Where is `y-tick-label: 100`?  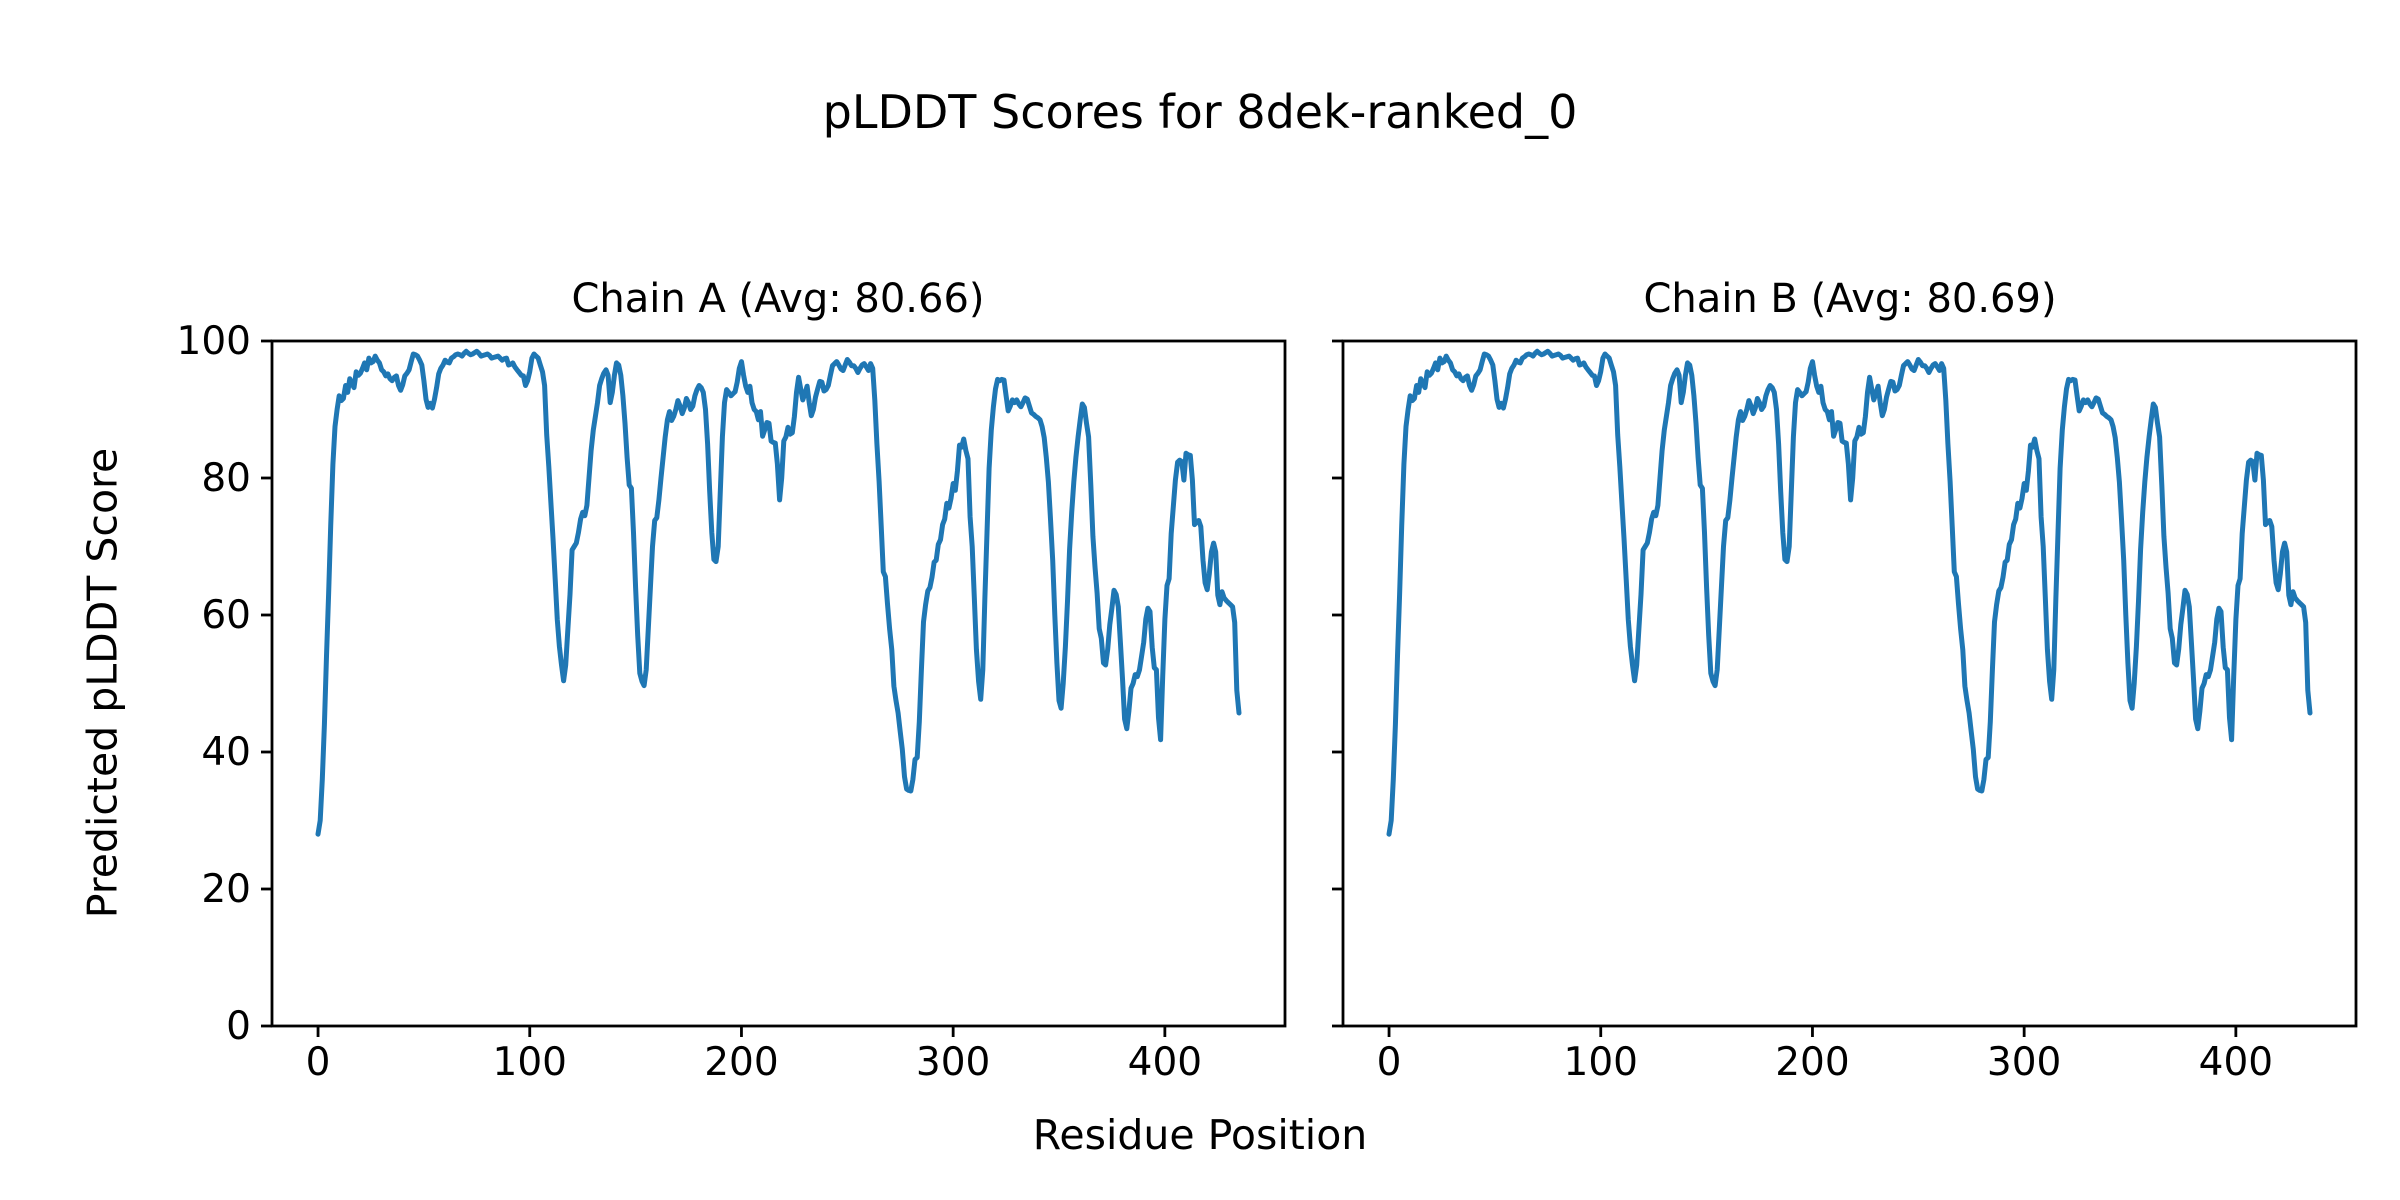 y-tick-label: 100 is located at coordinates (214, 341).